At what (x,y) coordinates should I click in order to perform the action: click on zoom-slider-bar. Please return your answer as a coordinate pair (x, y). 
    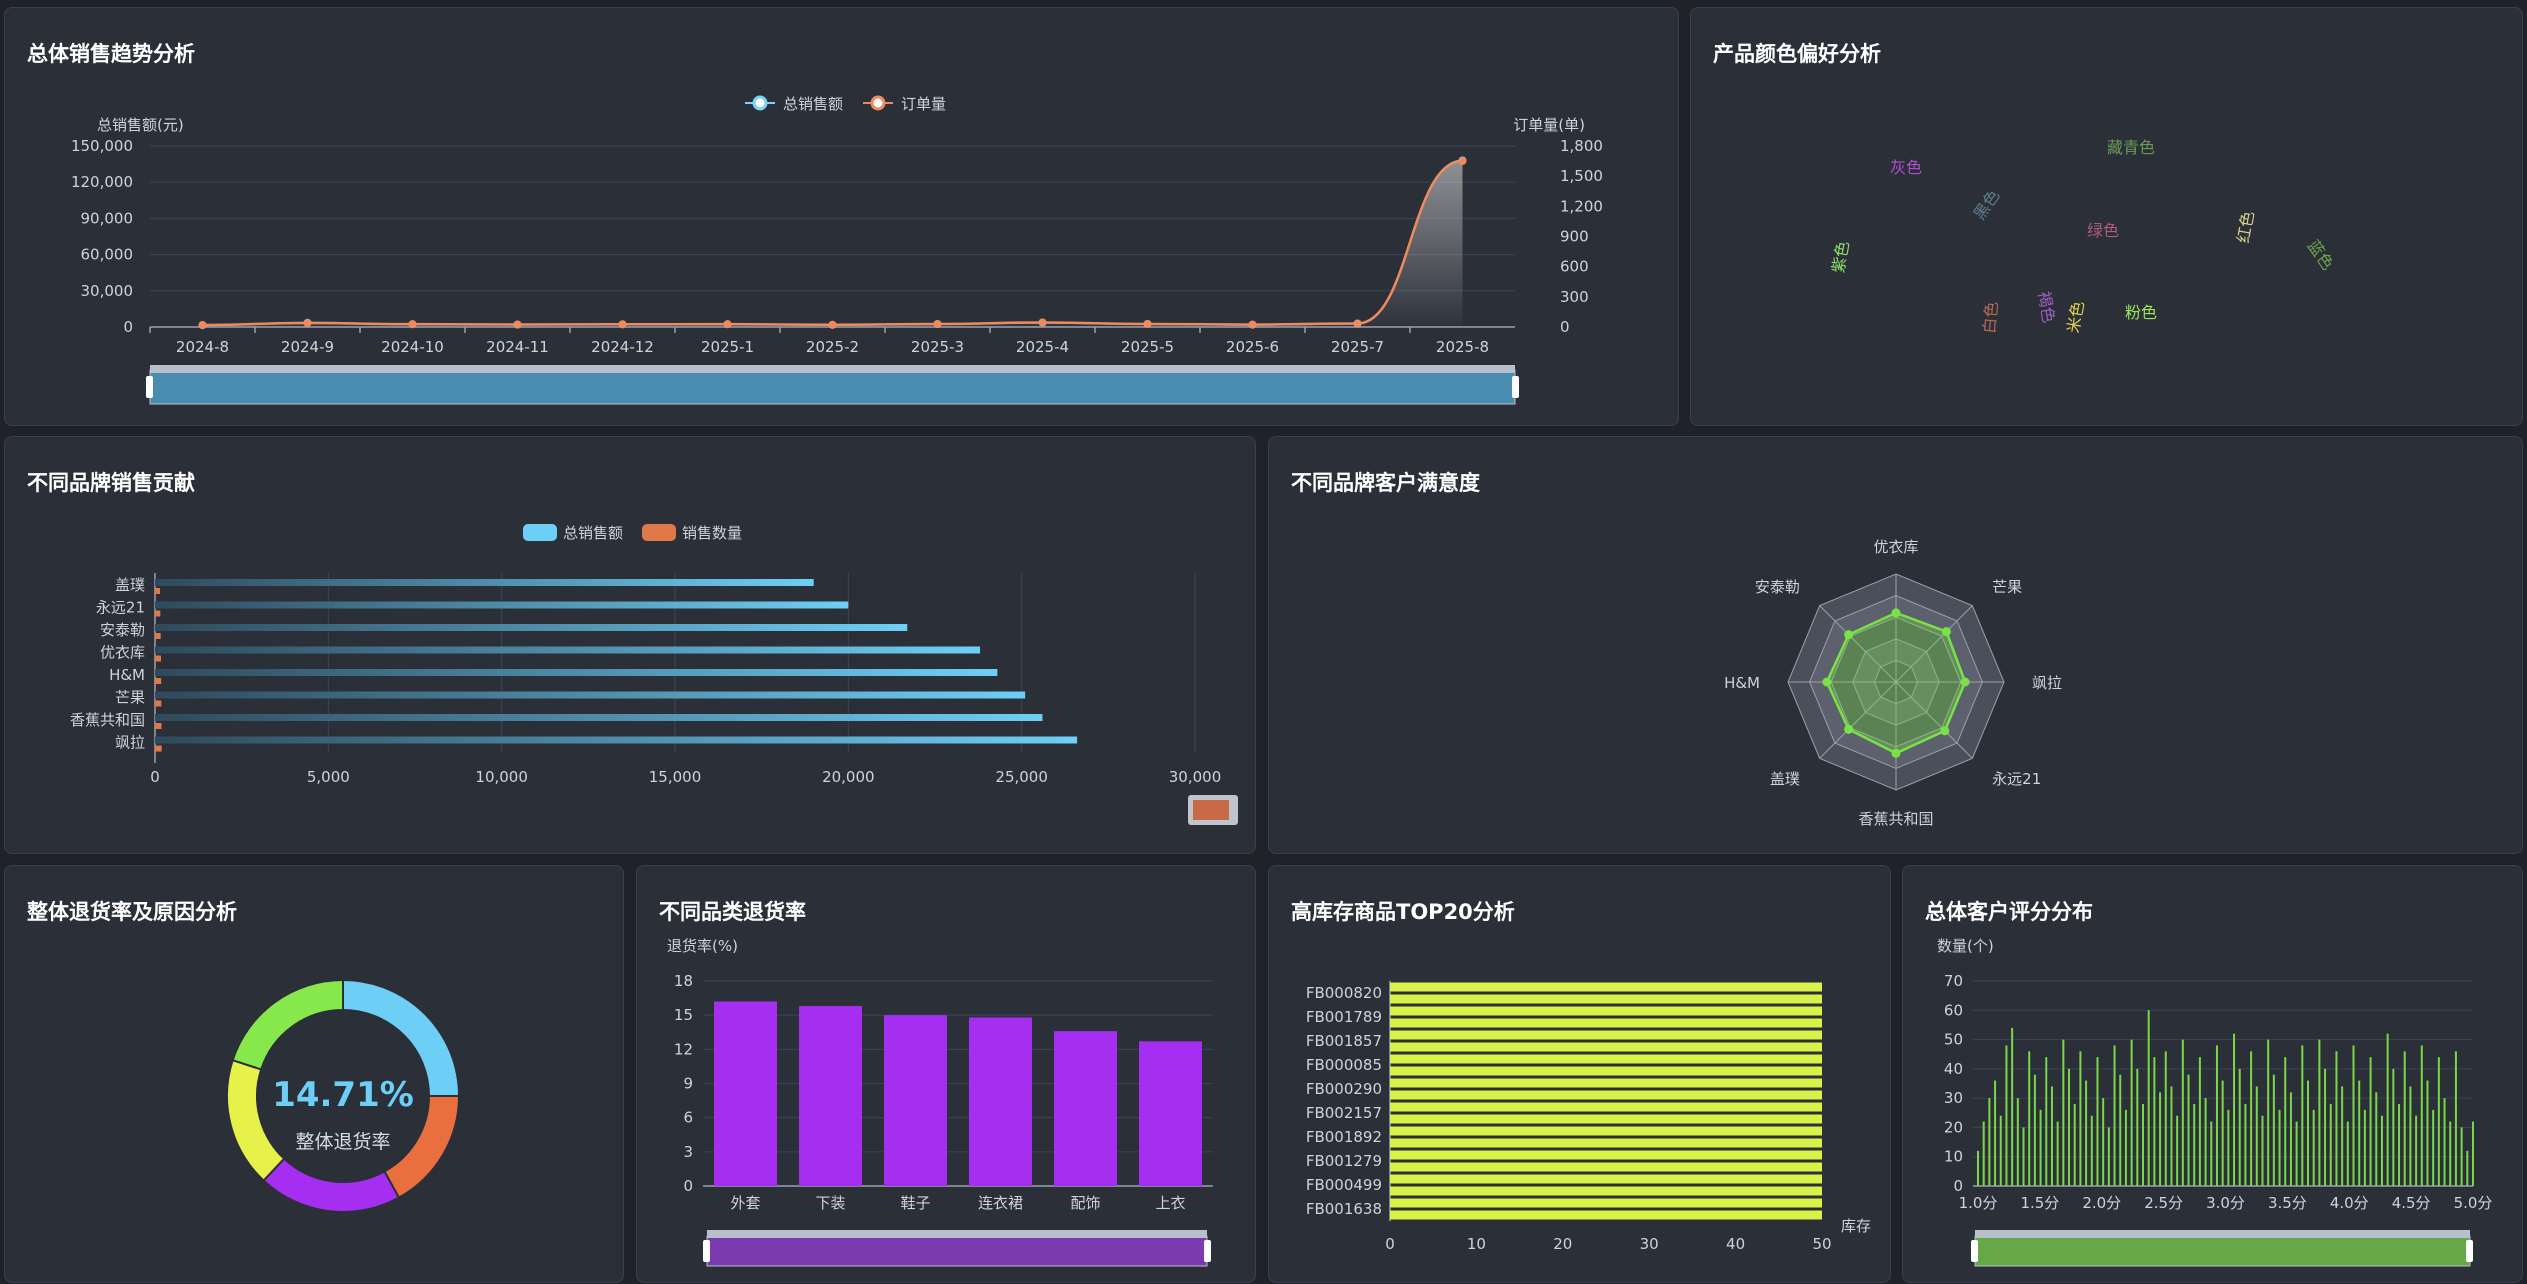
    Looking at the image, I should click on (2222, 1234).